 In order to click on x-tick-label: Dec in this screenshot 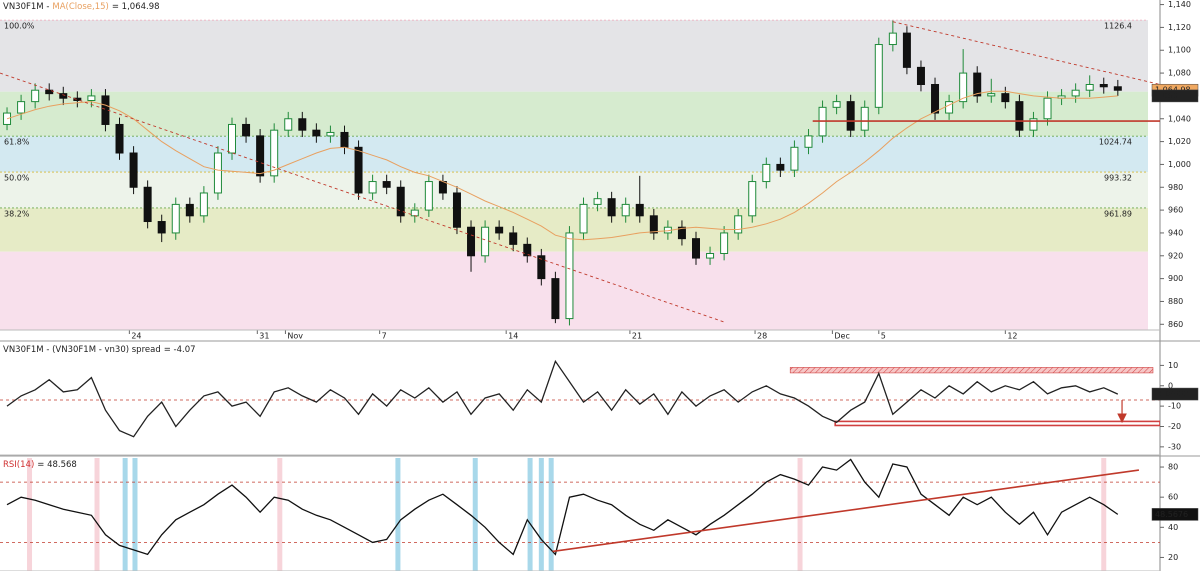, I will do `click(841, 336)`.